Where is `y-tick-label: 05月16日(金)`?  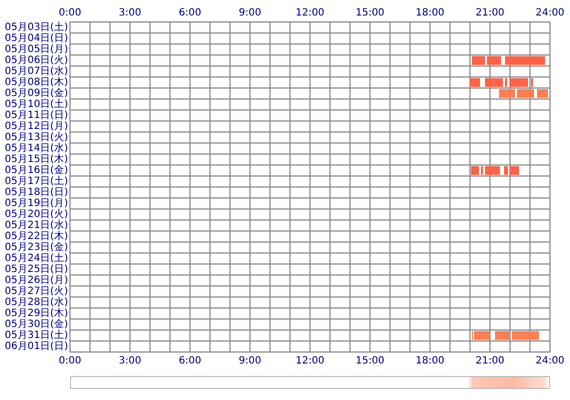 y-tick-label: 05月16日(金) is located at coordinates (36, 170).